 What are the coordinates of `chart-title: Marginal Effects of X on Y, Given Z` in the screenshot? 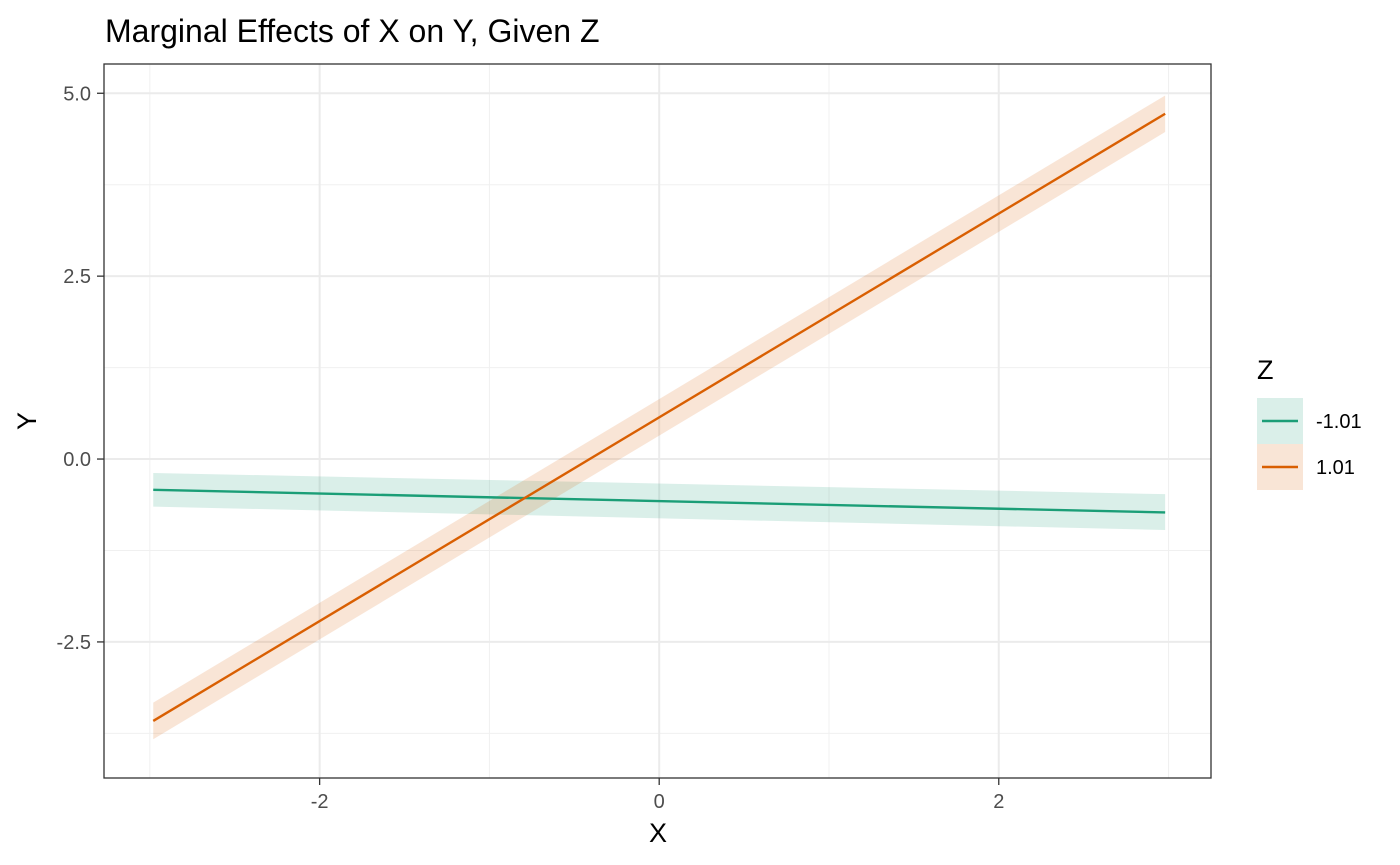 It's located at (352, 31).